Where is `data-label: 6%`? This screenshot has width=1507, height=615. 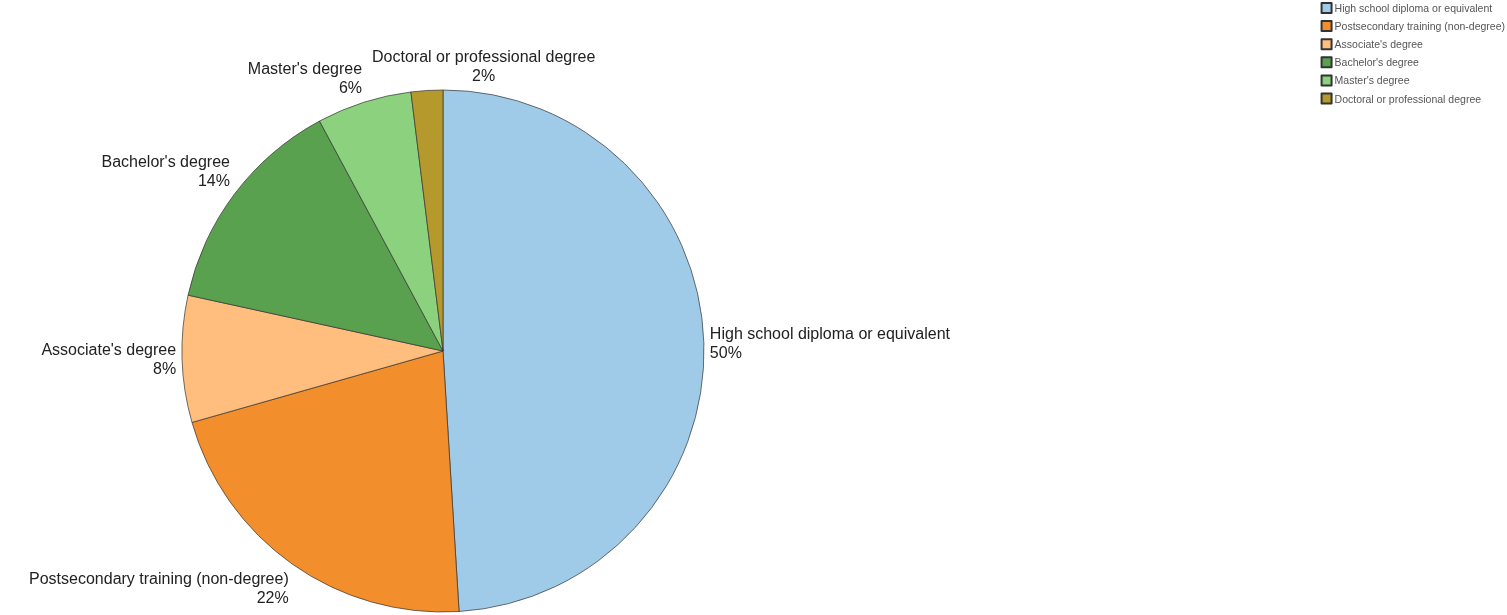
data-label: 6% is located at coordinates (350, 87).